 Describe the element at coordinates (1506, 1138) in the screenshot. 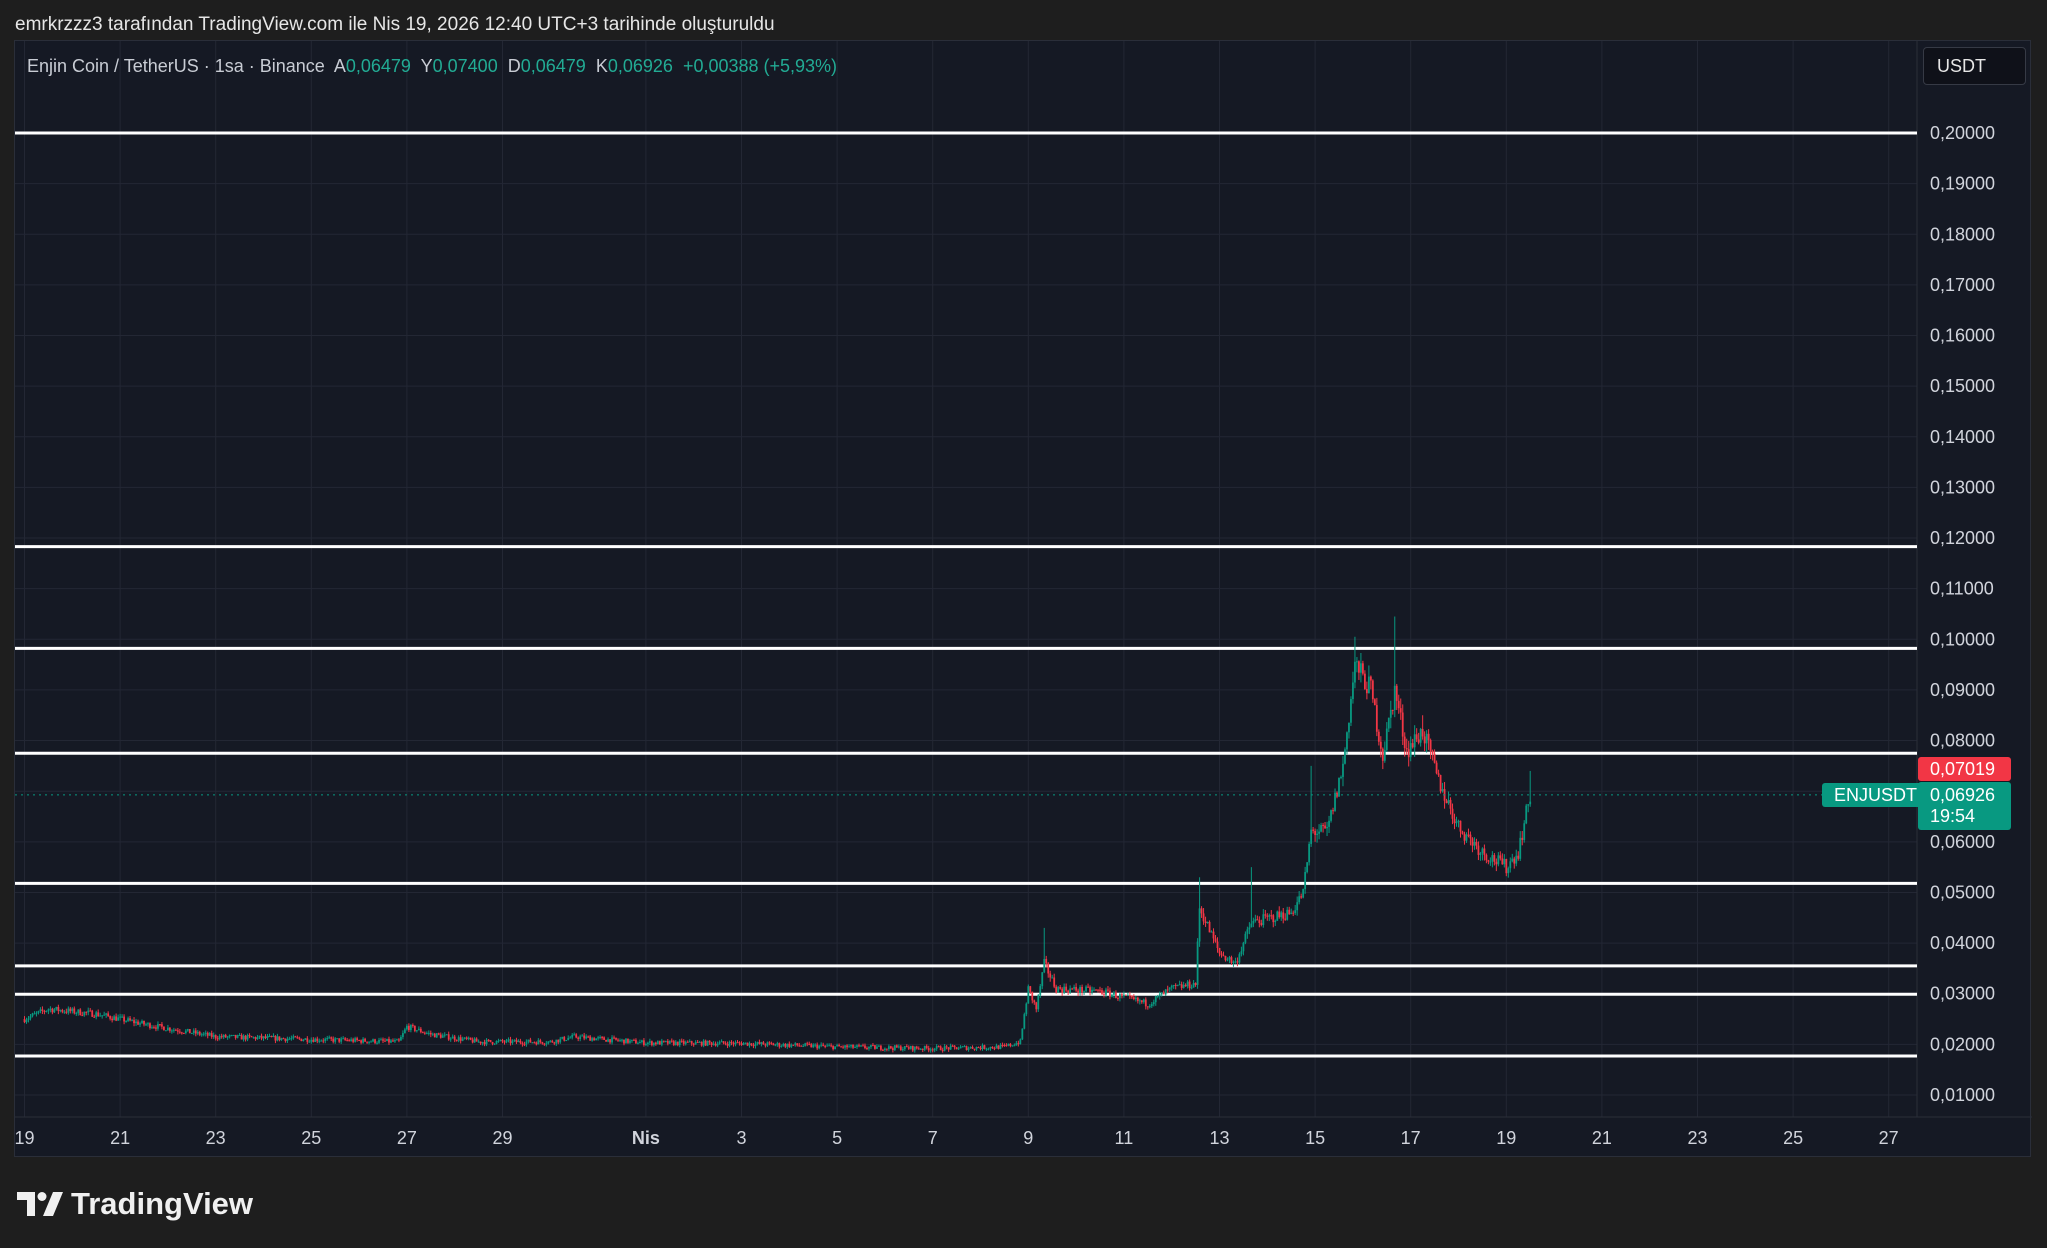

I see `x-tick-label: 19` at that location.